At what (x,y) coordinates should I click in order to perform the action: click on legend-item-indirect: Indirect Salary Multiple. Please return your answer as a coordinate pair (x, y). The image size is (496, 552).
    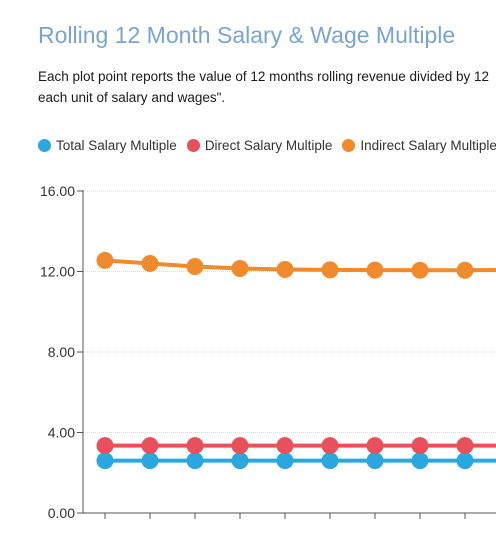
    Looking at the image, I should click on (419, 145).